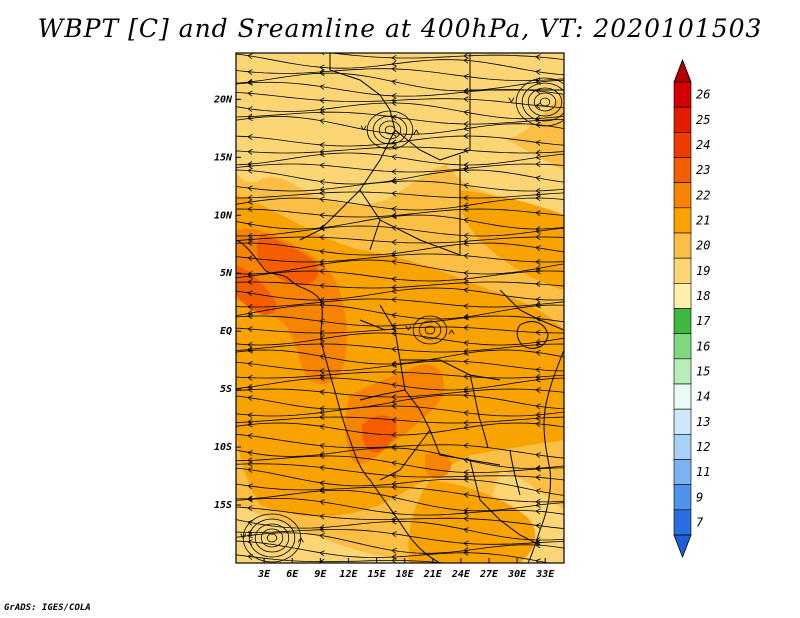  What do you see at coordinates (438, 466) in the screenshot?
I see `field-region-warm-south` at bounding box center [438, 466].